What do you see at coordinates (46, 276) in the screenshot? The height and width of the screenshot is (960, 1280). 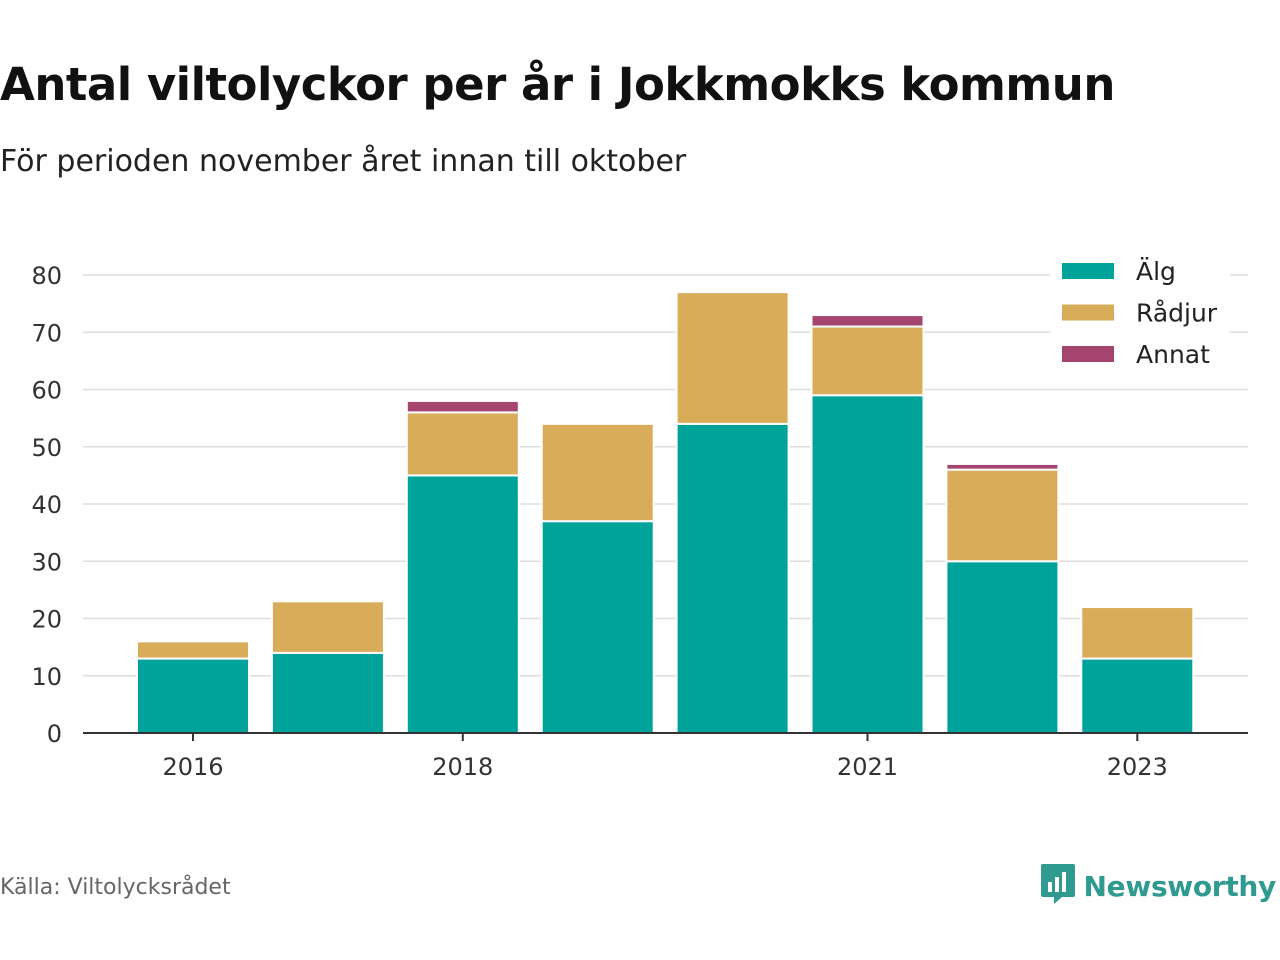 I see `y-tick-label: 80` at bounding box center [46, 276].